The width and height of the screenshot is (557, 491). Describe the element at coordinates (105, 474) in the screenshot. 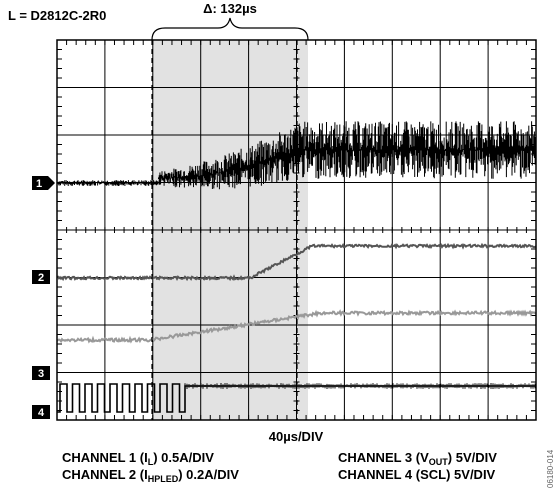

I see `text: CHANNEL 2 (I` at that location.